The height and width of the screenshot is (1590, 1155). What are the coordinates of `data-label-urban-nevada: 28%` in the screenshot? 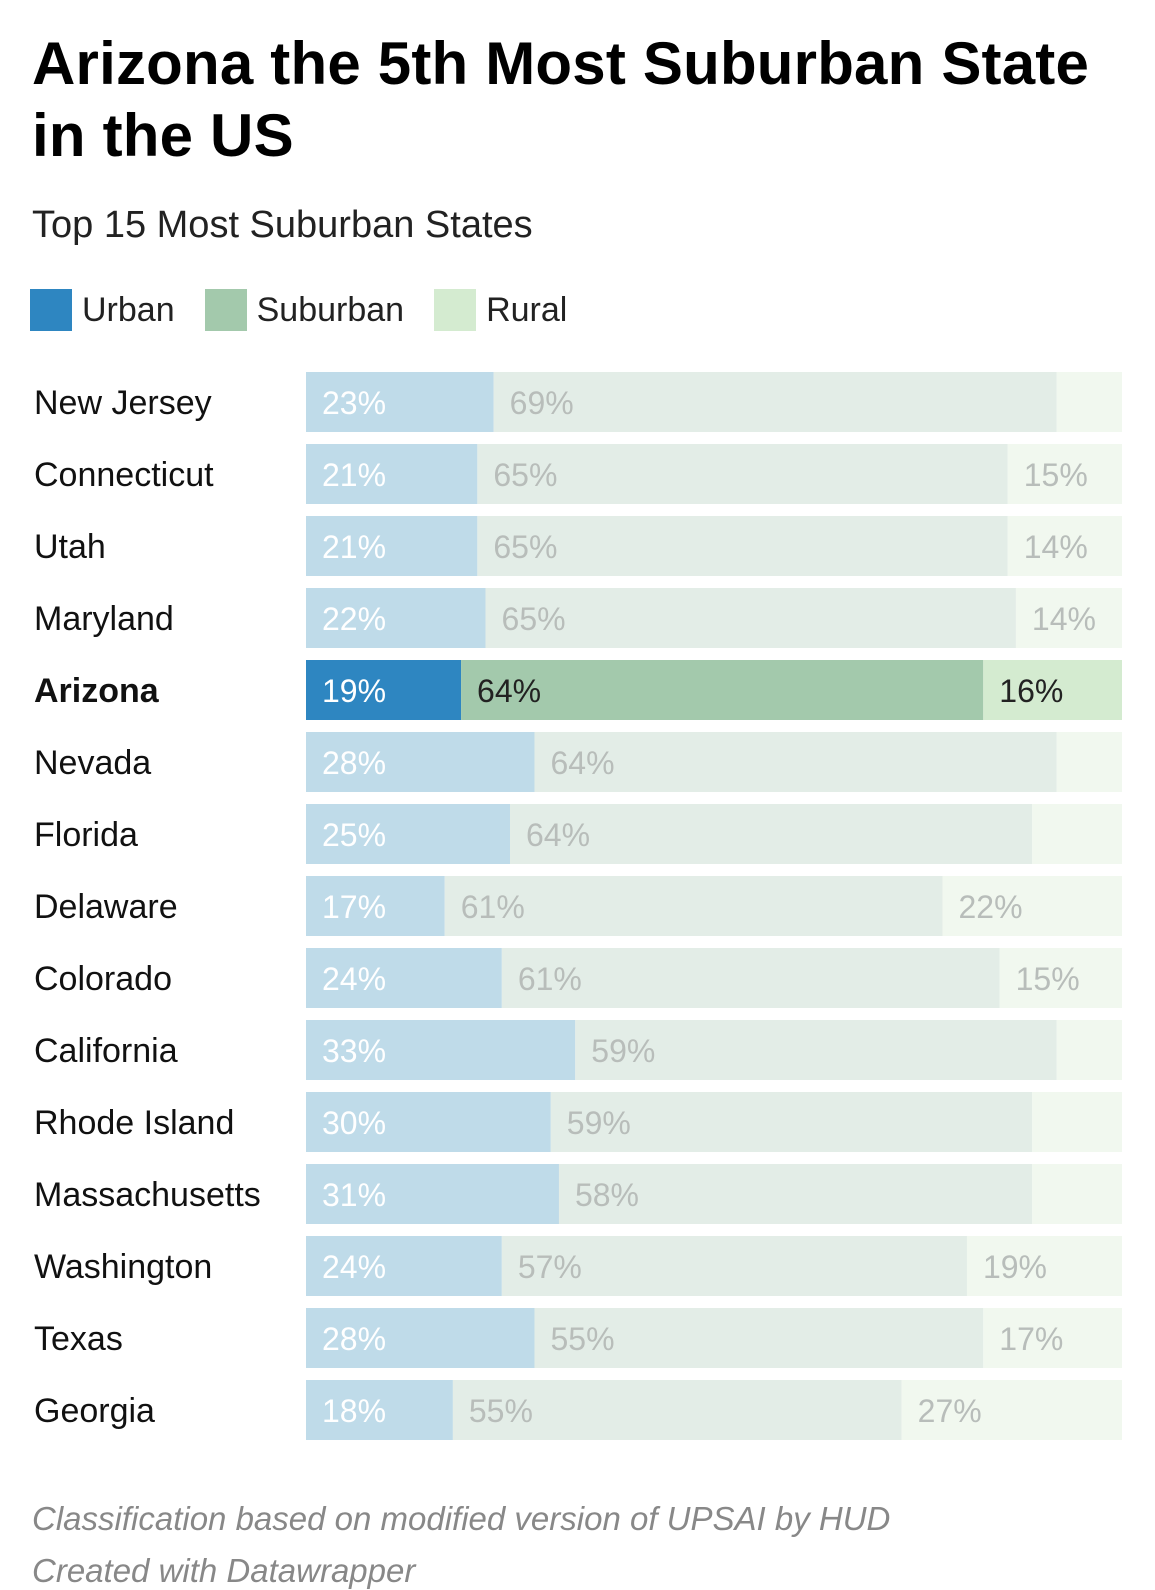 It's located at (354, 763).